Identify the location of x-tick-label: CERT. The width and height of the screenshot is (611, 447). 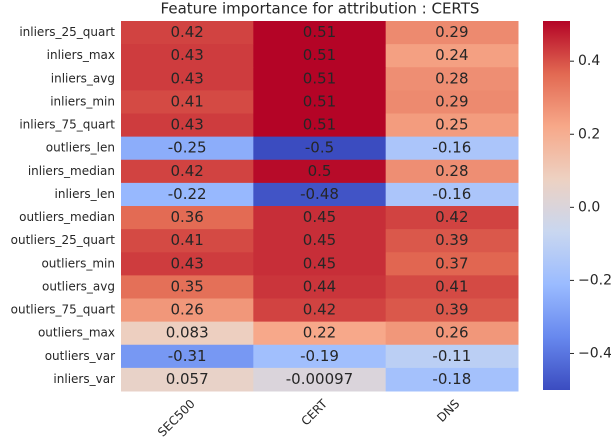
(314, 412).